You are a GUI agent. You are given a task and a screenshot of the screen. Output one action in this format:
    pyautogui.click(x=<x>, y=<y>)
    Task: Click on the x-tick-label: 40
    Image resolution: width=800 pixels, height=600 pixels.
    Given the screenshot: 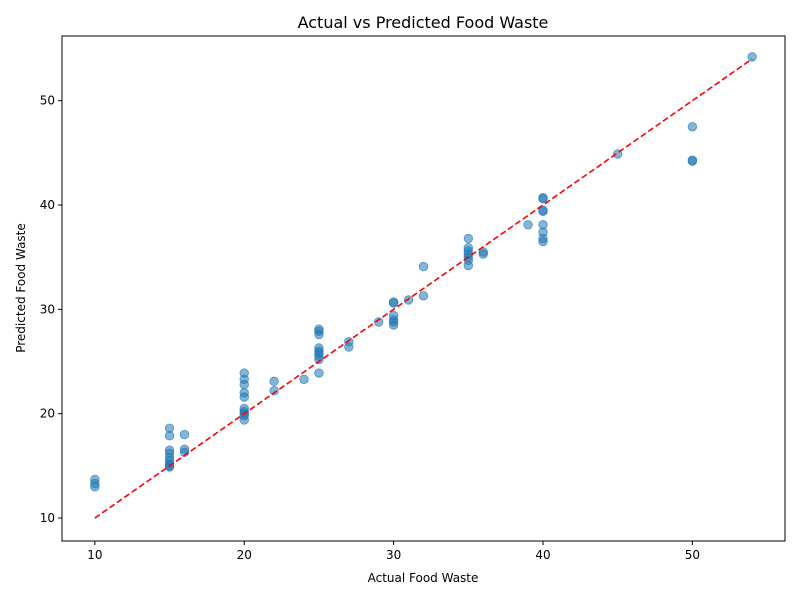 What is the action you would take?
    pyautogui.click(x=542, y=555)
    